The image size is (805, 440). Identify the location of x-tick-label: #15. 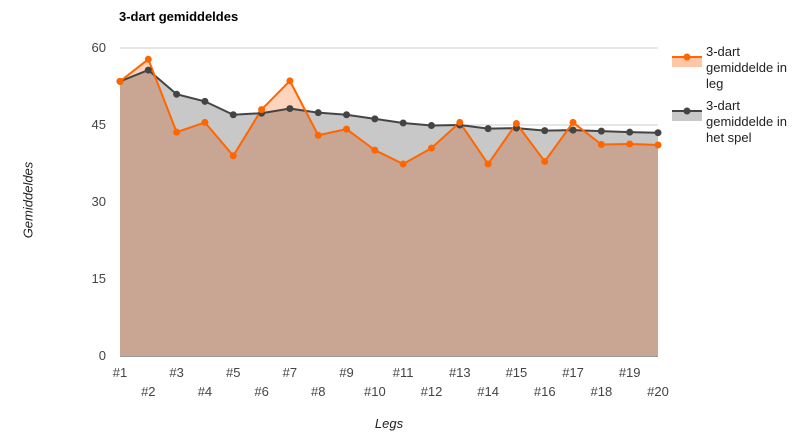
(517, 372).